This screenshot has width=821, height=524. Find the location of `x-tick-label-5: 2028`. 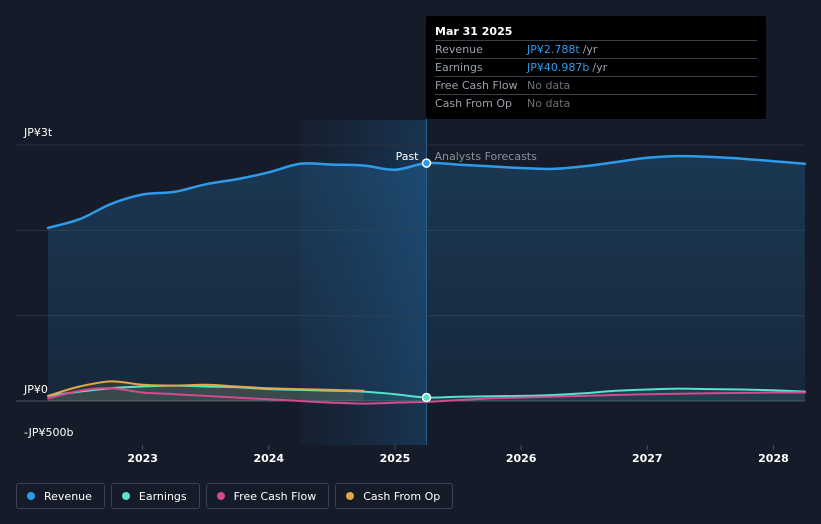

x-tick-label-5: 2028 is located at coordinates (773, 458).